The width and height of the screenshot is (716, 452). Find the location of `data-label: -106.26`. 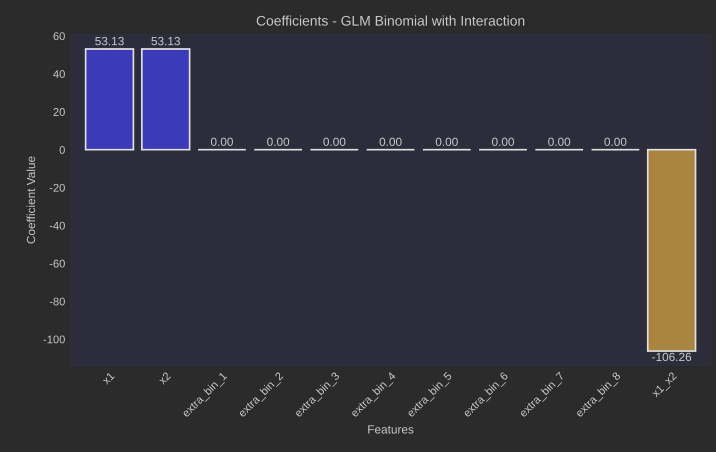

data-label: -106.26 is located at coordinates (672, 357).